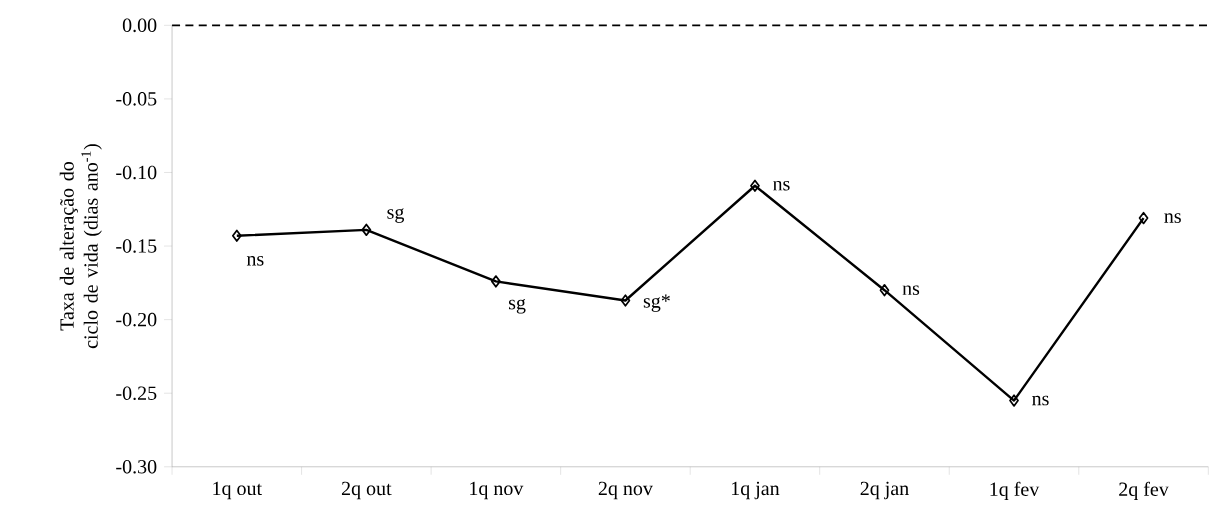 The height and width of the screenshot is (515, 1211). What do you see at coordinates (366, 490) in the screenshot?
I see `x-tick-label: 2q out` at bounding box center [366, 490].